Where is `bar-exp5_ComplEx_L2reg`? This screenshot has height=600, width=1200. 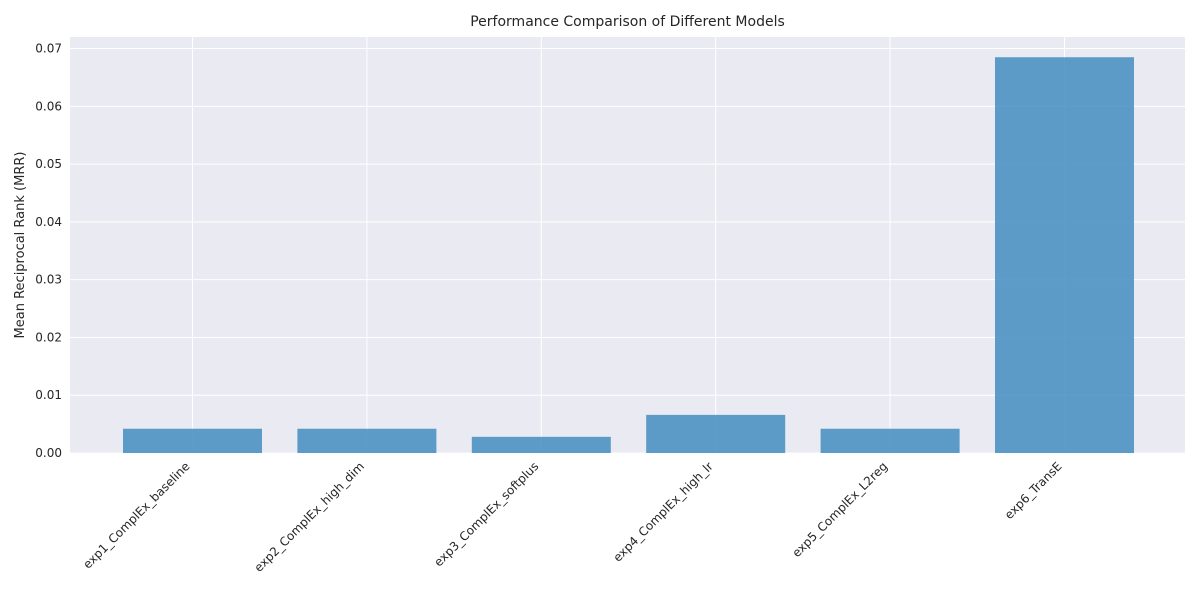
bar-exp5_ComplEx_L2reg is located at coordinates (890, 440).